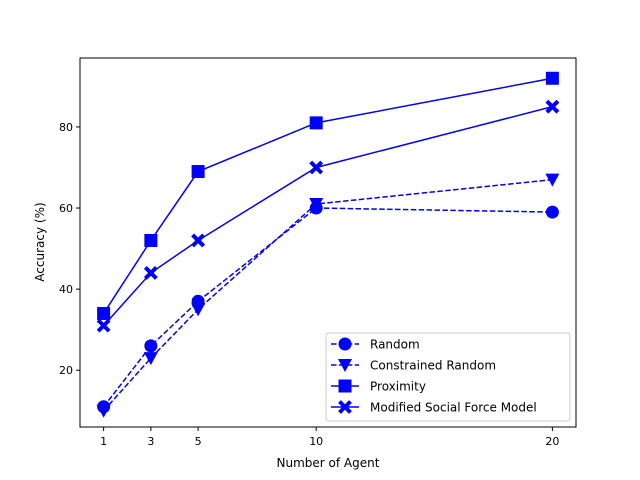  What do you see at coordinates (552, 441) in the screenshot?
I see `x-tick-label: 20` at bounding box center [552, 441].